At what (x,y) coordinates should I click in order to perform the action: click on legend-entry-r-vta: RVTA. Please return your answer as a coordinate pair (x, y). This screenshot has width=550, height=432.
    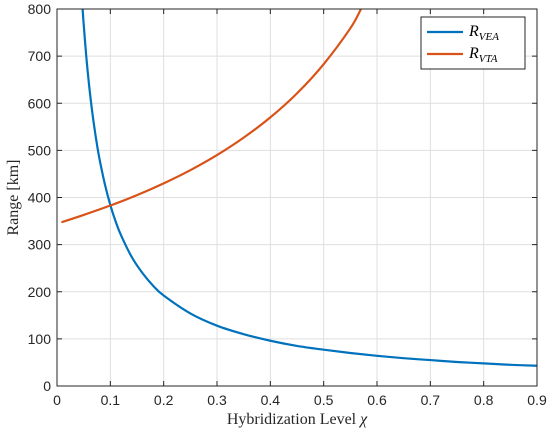
    Looking at the image, I should click on (483, 55).